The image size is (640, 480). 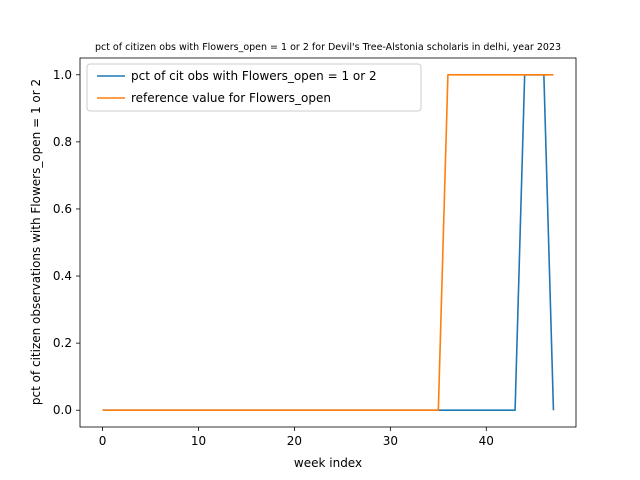 What do you see at coordinates (294, 441) in the screenshot?
I see `x-tick-label: 20` at bounding box center [294, 441].